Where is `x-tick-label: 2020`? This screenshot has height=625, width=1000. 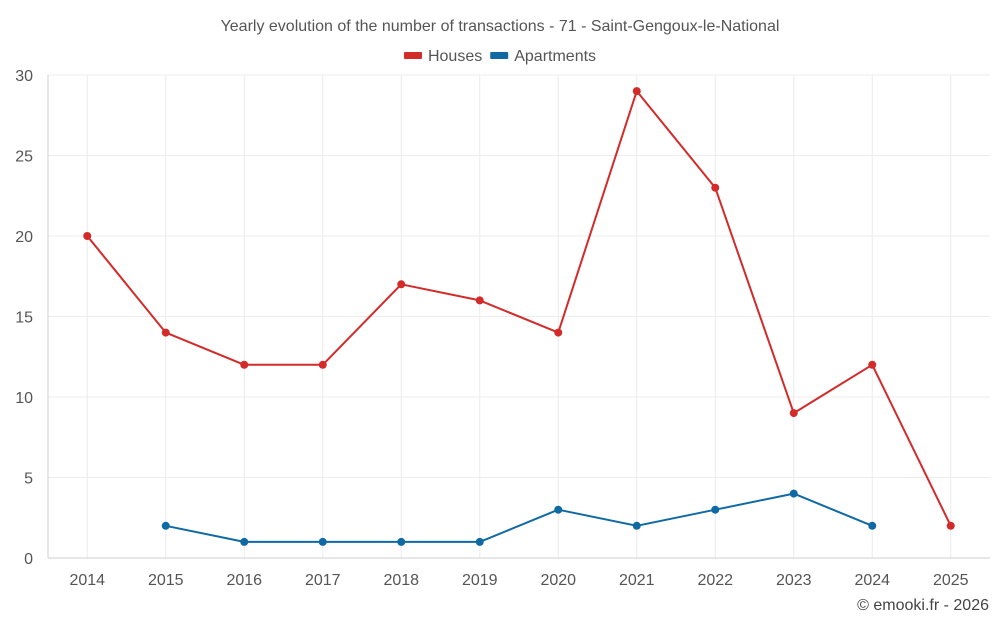 x-tick-label: 2020 is located at coordinates (558, 580).